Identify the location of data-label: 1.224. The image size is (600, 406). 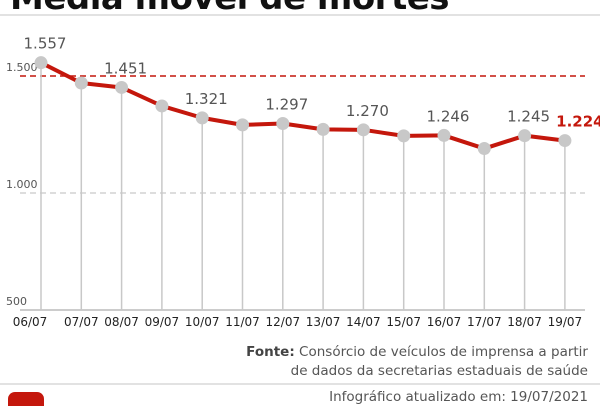
(578, 122).